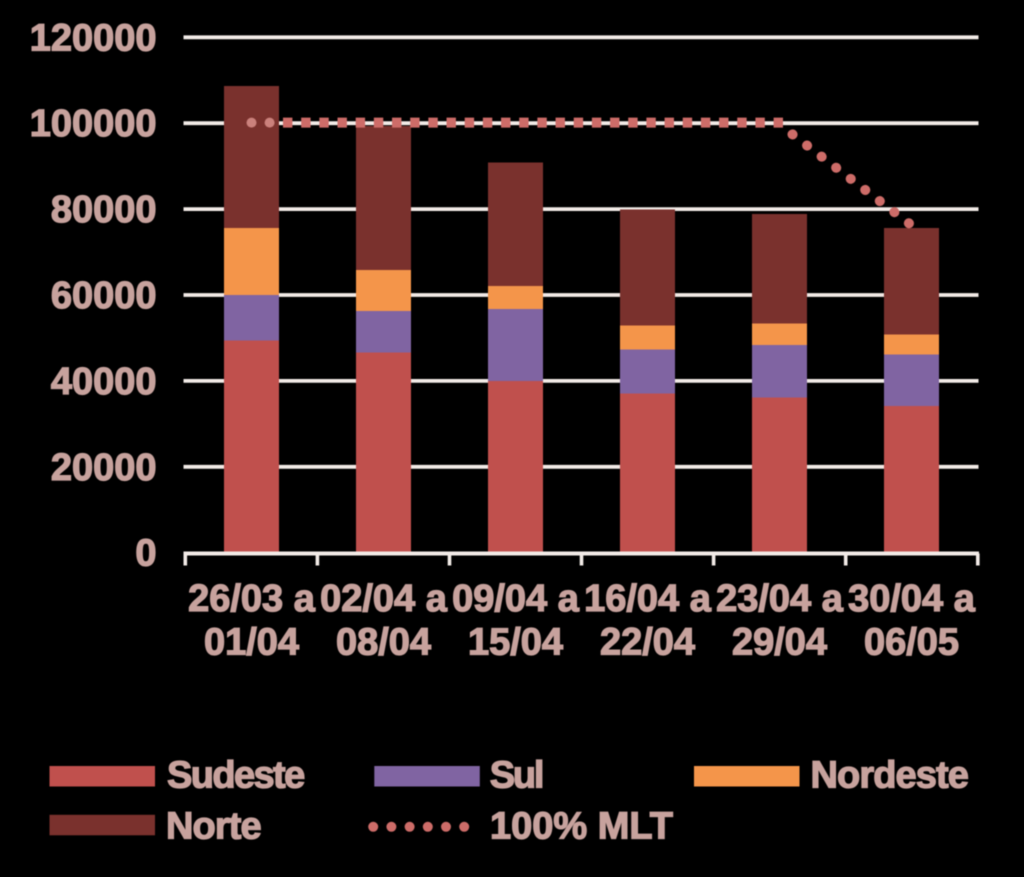 This screenshot has height=877, width=1024. What do you see at coordinates (104, 468) in the screenshot?
I see `svg-text: 20000` at bounding box center [104, 468].